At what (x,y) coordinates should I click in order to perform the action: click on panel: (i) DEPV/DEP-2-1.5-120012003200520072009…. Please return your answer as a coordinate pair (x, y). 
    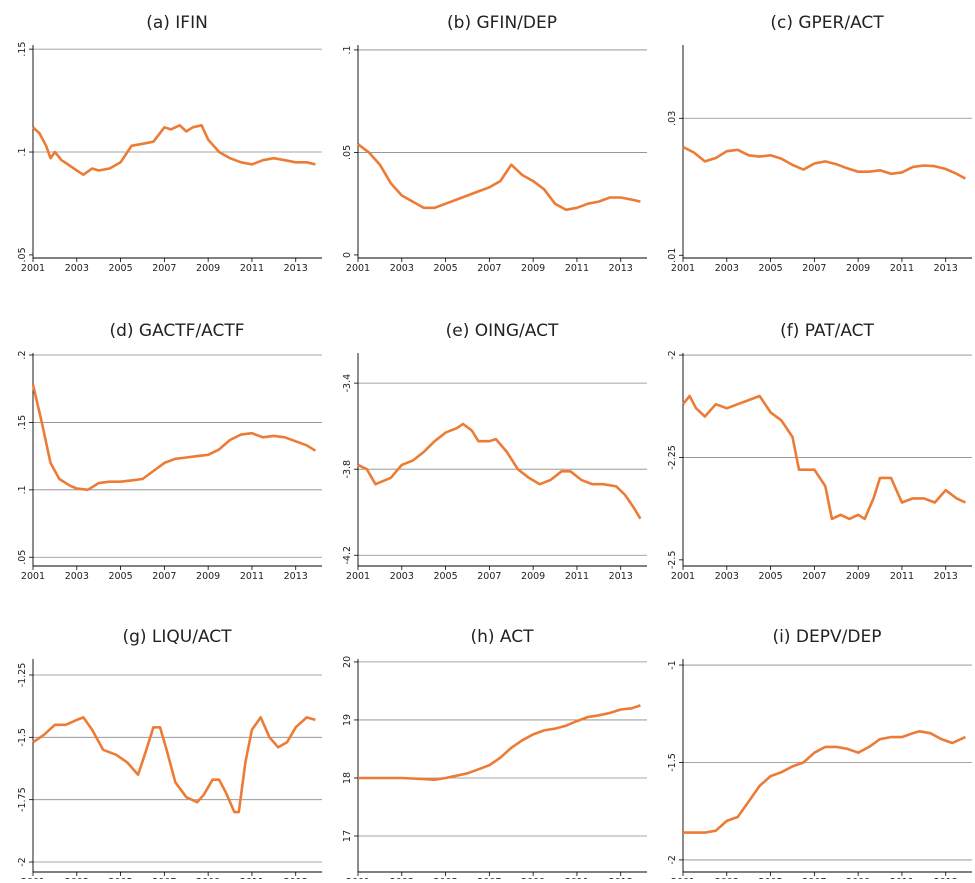
    Looking at the image, I should click on (819, 755).